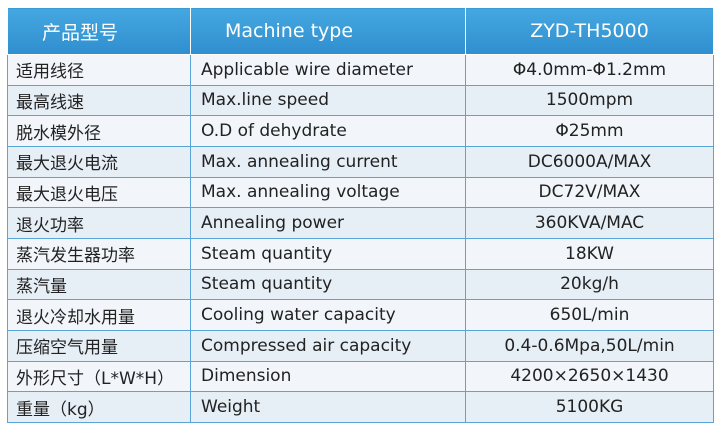 This screenshot has height=430, width=720. Describe the element at coordinates (328, 31) in the screenshot. I see `header-cell: Machine type` at that location.